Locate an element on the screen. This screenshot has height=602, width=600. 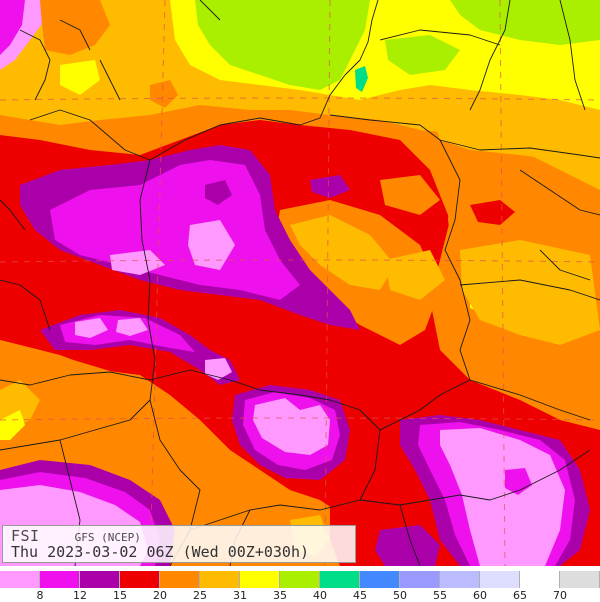
legend-label: 50 is located at coordinates (400, 595).